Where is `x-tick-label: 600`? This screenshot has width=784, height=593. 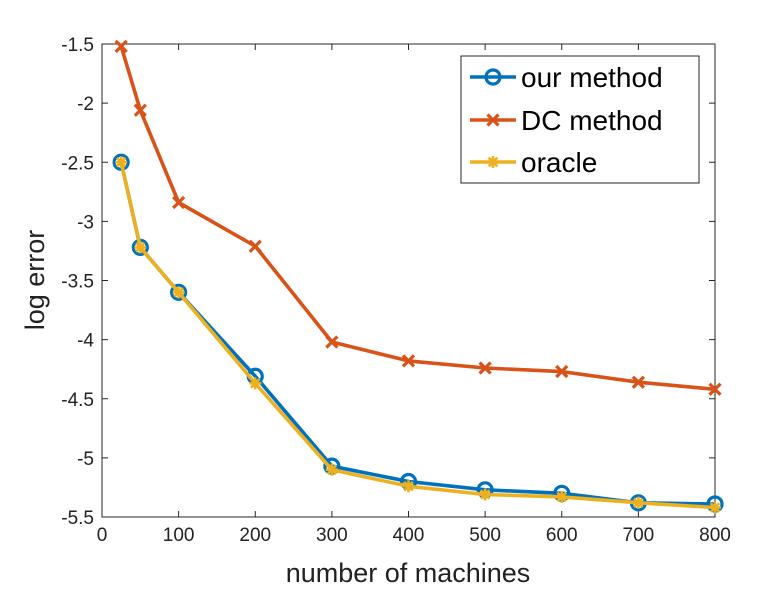 x-tick-label: 600 is located at coordinates (562, 535).